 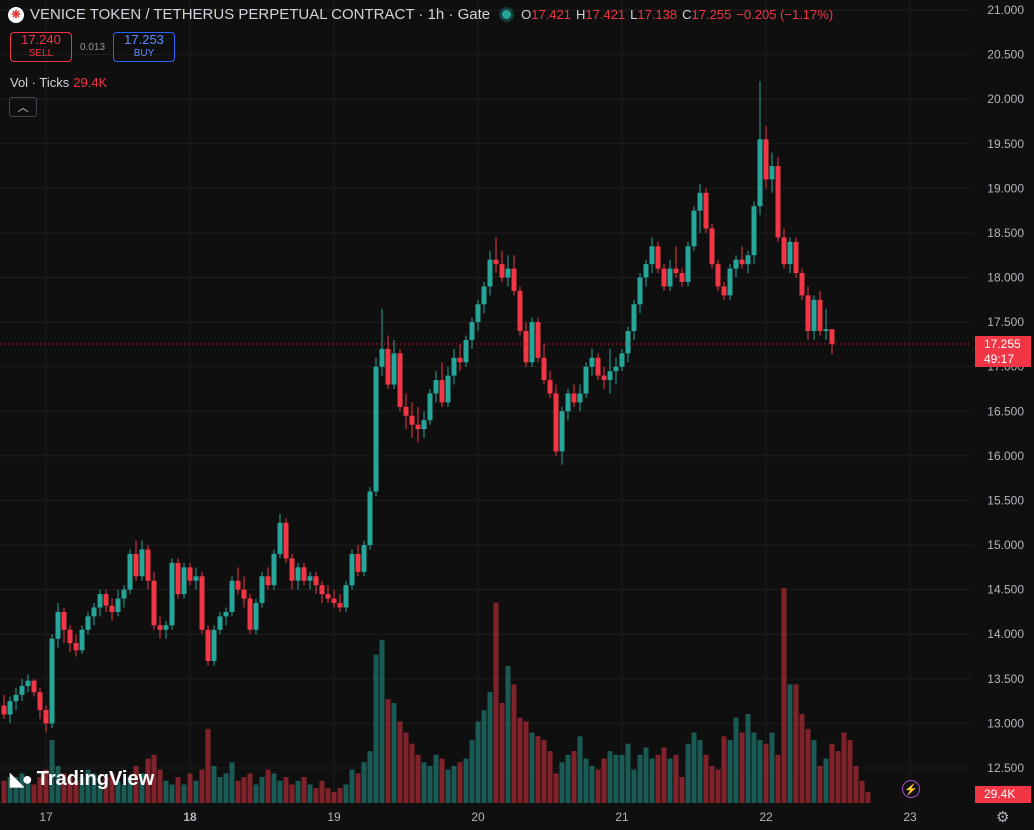 I want to click on price-tick-label: 21.000, so click(x=1005, y=10).